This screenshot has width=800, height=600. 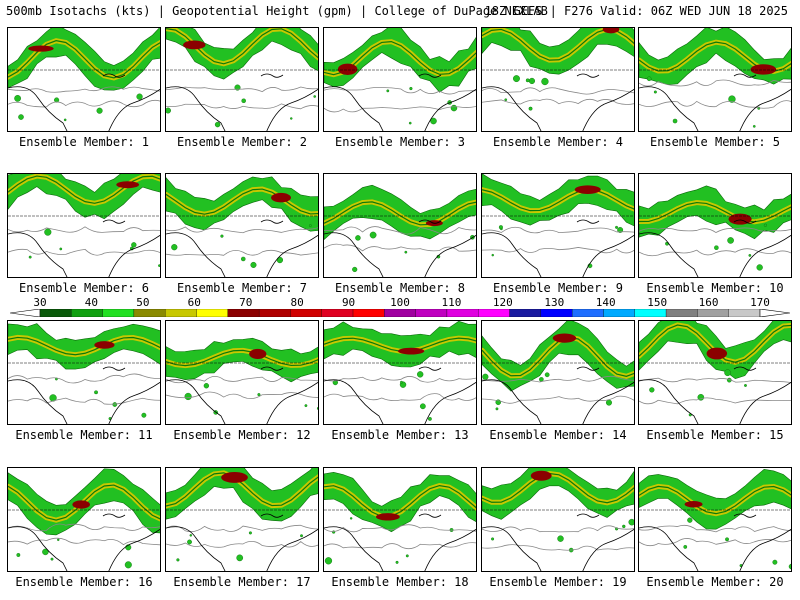 What do you see at coordinates (25, 313) in the screenshot?
I see `colorbar-left-arrow` at bounding box center [25, 313].